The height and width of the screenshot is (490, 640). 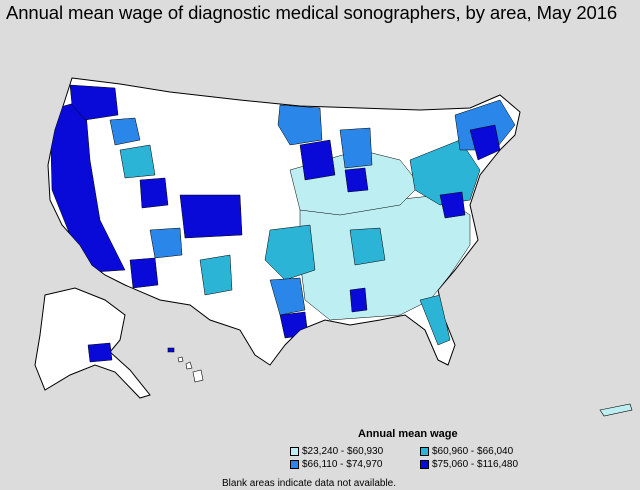 What do you see at coordinates (185, 365) in the screenshot?
I see `hawaii` at bounding box center [185, 365].